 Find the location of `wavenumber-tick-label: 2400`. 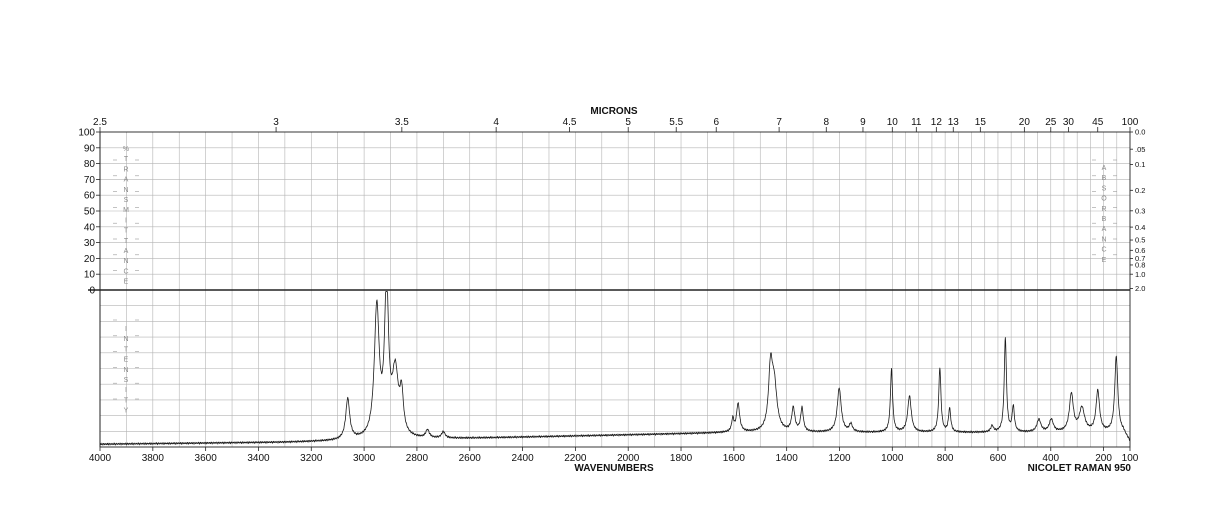

wavenumber-tick-label: 2400 is located at coordinates (522, 458).